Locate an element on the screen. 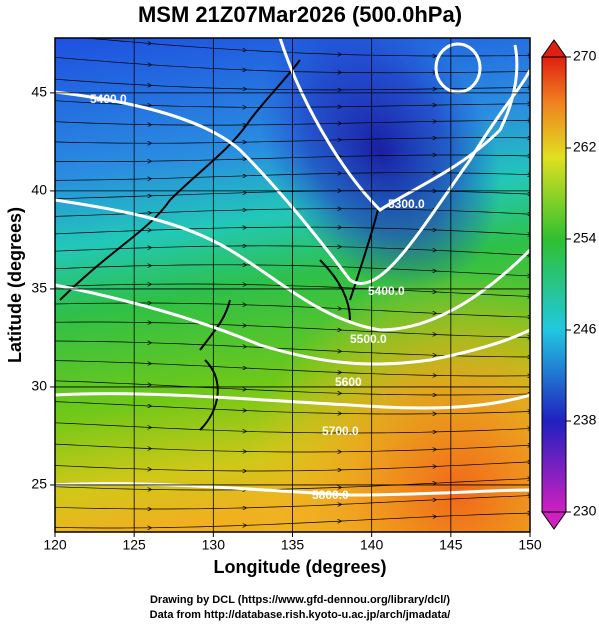 Image resolution: width=599 pixels, height=625 pixels. colorbar-tick-label: 238 is located at coordinates (585, 420).